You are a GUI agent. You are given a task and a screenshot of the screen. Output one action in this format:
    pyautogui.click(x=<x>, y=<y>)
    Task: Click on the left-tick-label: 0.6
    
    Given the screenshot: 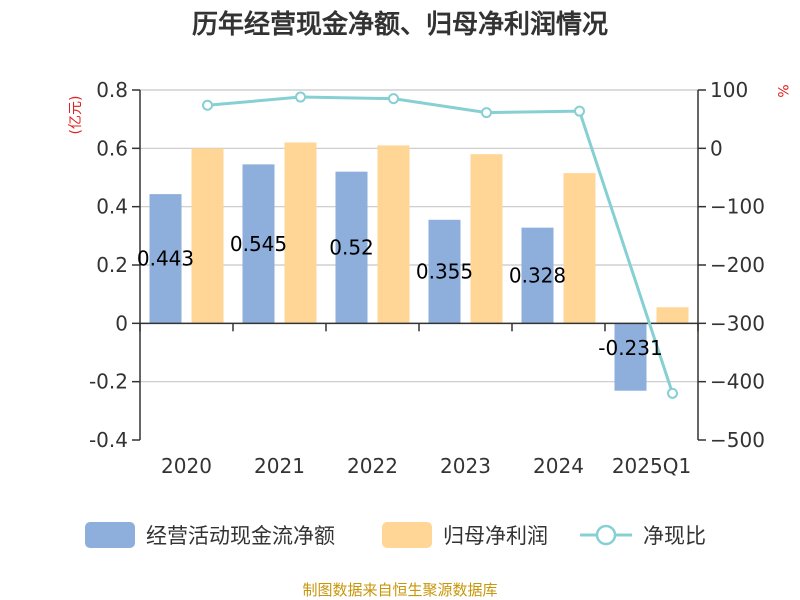 What is the action you would take?
    pyautogui.click(x=112, y=148)
    